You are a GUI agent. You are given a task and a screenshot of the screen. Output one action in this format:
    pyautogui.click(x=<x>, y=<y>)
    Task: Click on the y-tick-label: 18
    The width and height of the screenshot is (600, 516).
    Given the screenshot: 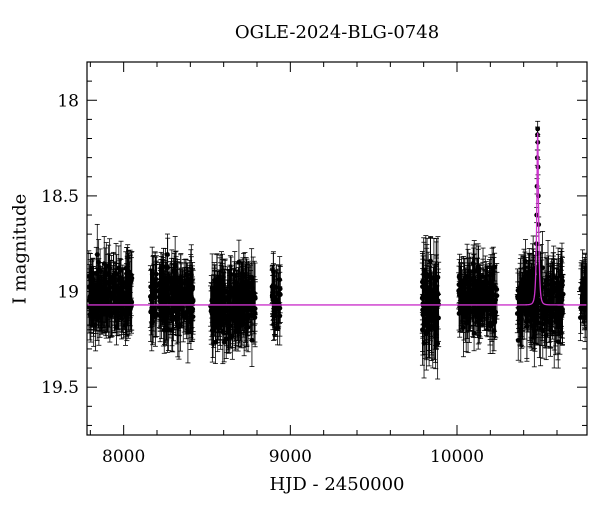 What is the action you would take?
    pyautogui.click(x=68, y=101)
    